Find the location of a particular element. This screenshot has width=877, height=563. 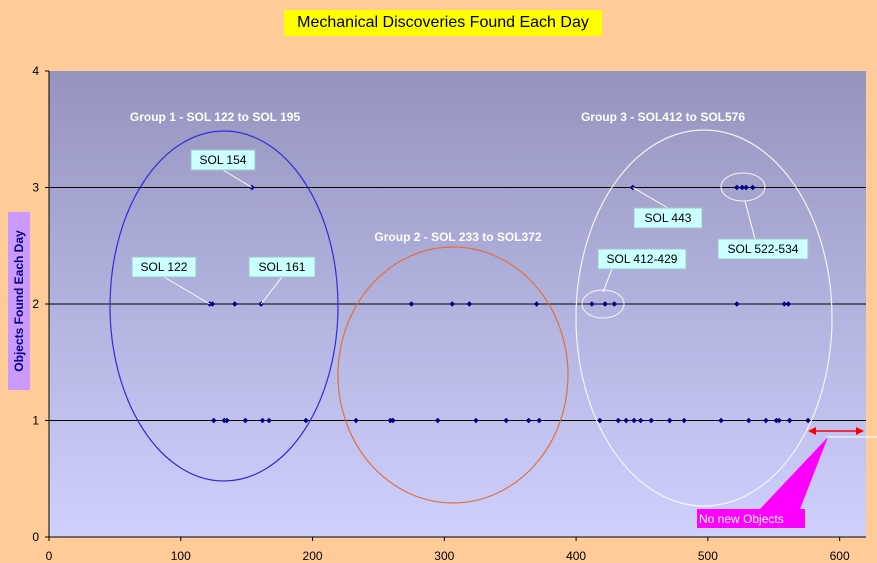

callout-text: SOL 122 is located at coordinates (164, 267).